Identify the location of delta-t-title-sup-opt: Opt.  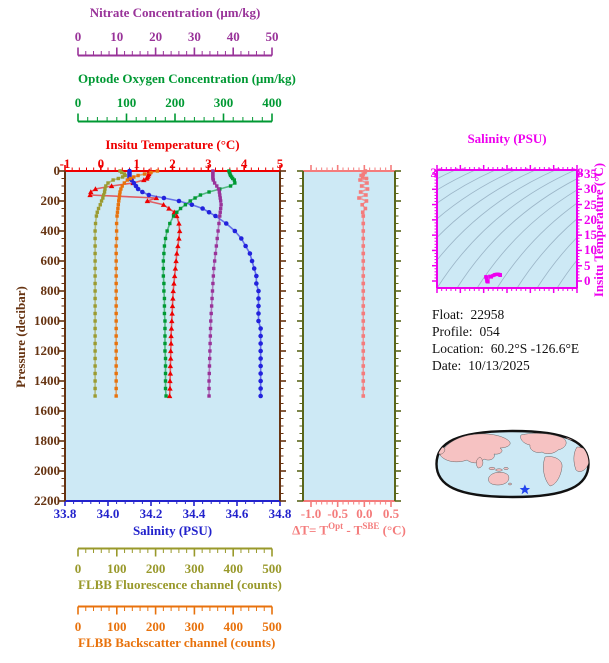
(336, 526).